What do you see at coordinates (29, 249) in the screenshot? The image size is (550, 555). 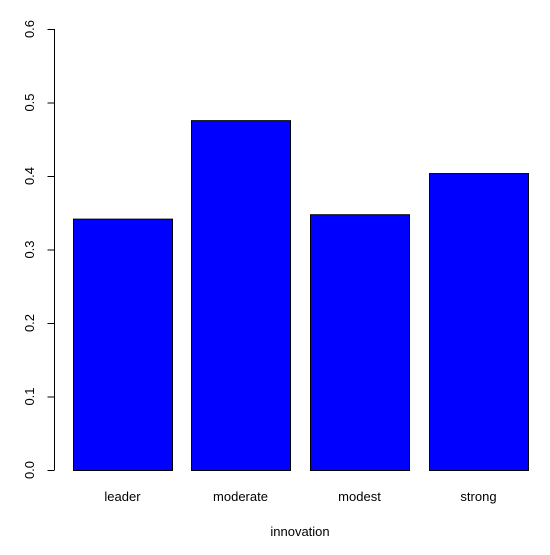 I see `y-tick-label: 0.3` at bounding box center [29, 249].